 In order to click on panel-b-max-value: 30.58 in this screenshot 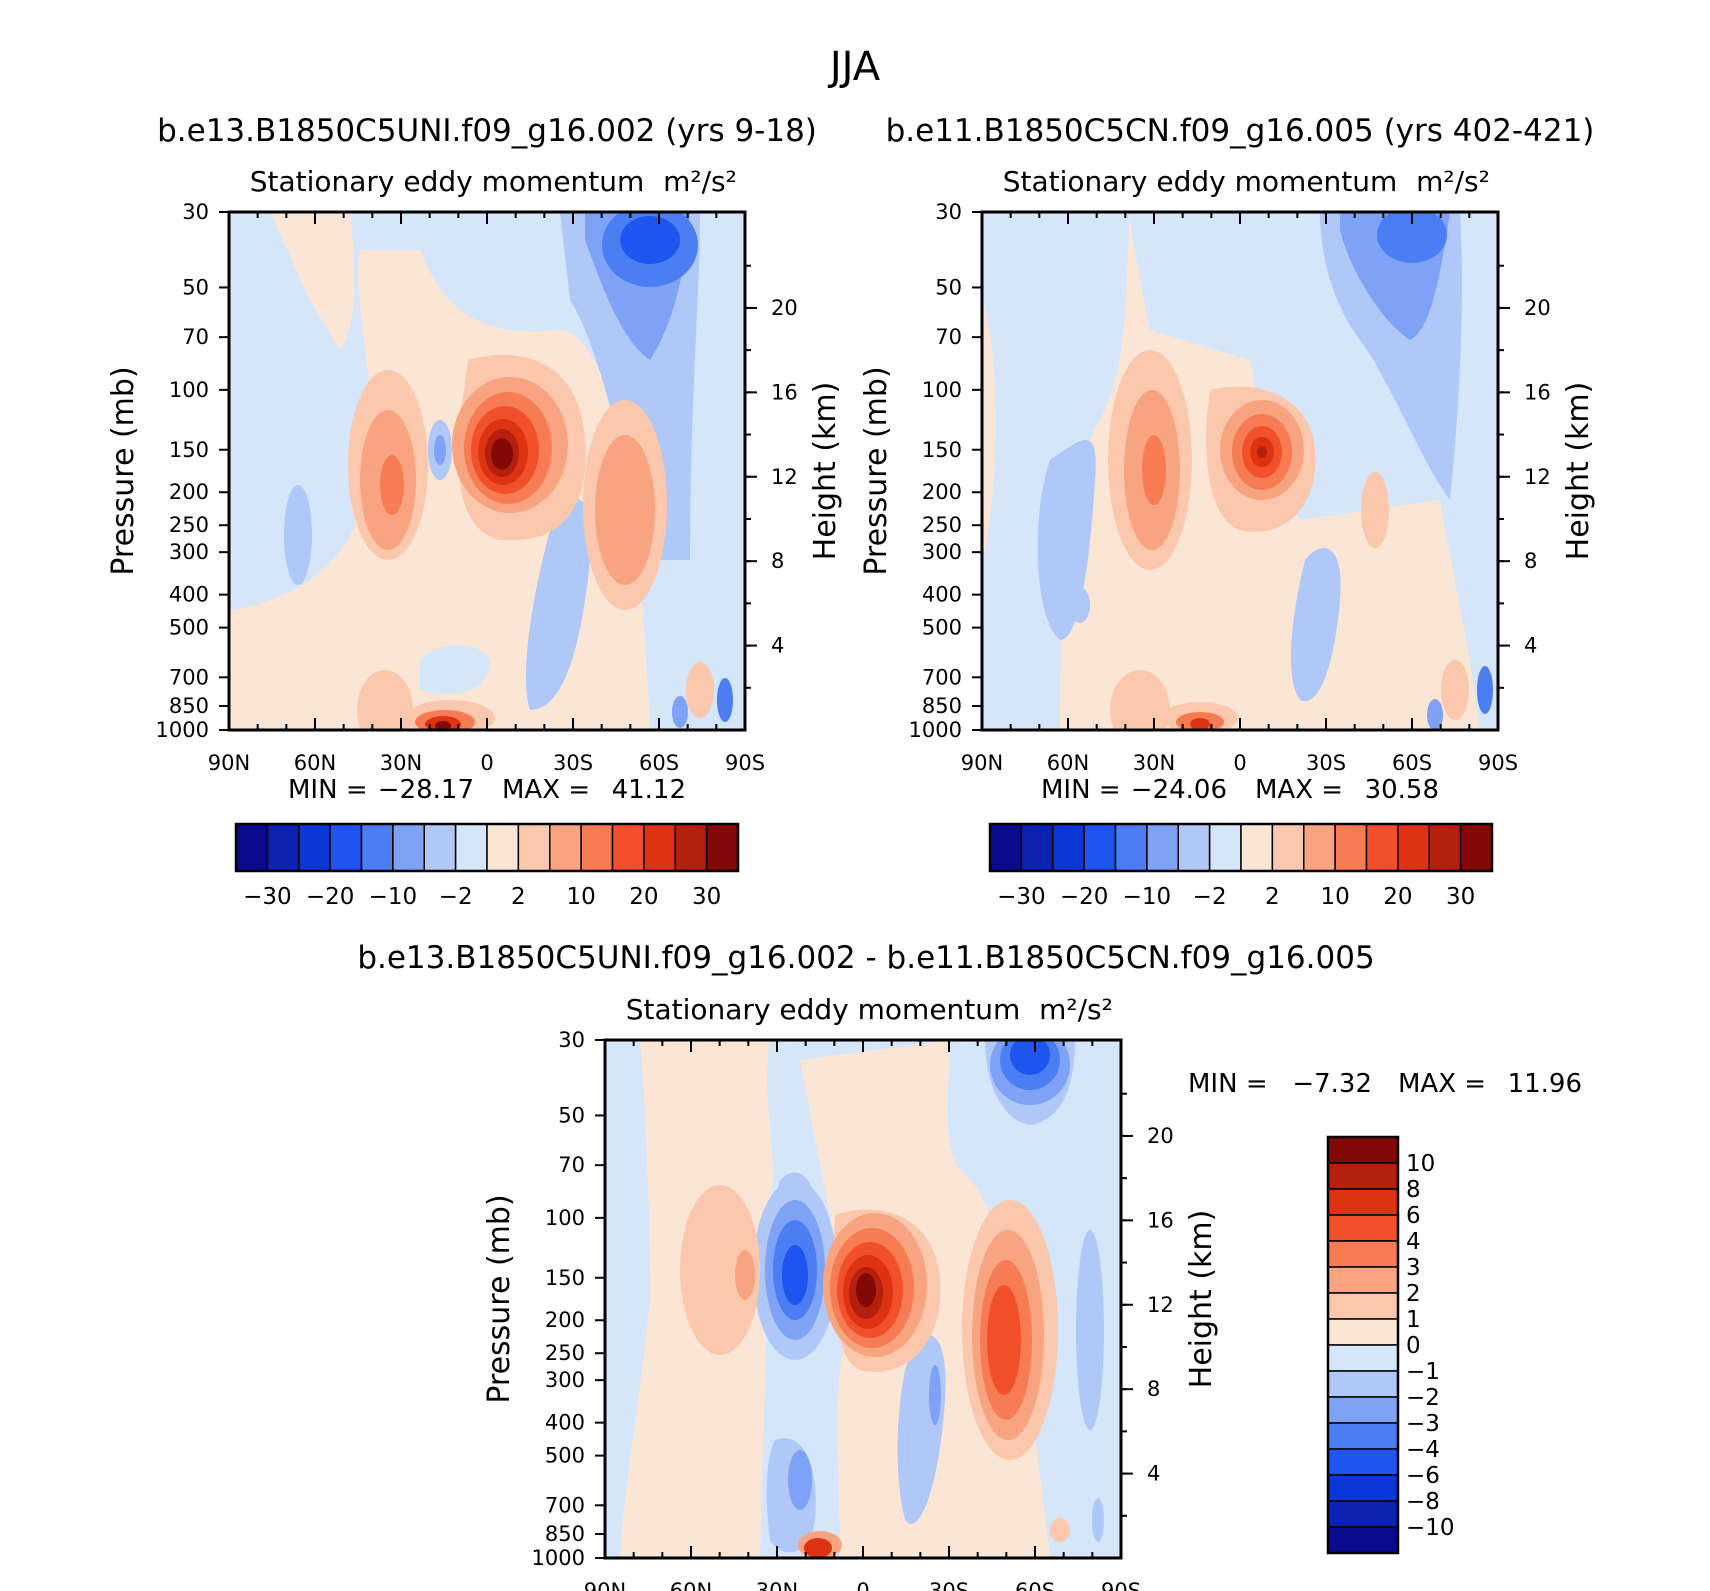, I will do `click(1402, 790)`.